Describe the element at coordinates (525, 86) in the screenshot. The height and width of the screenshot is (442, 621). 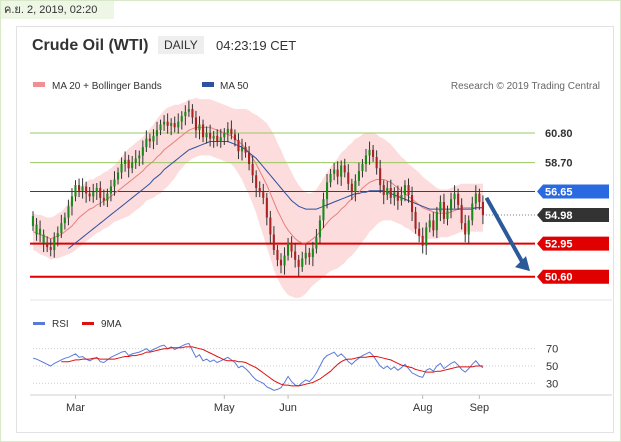
I see `credit-label: Research © 2019 Trading Central` at that location.